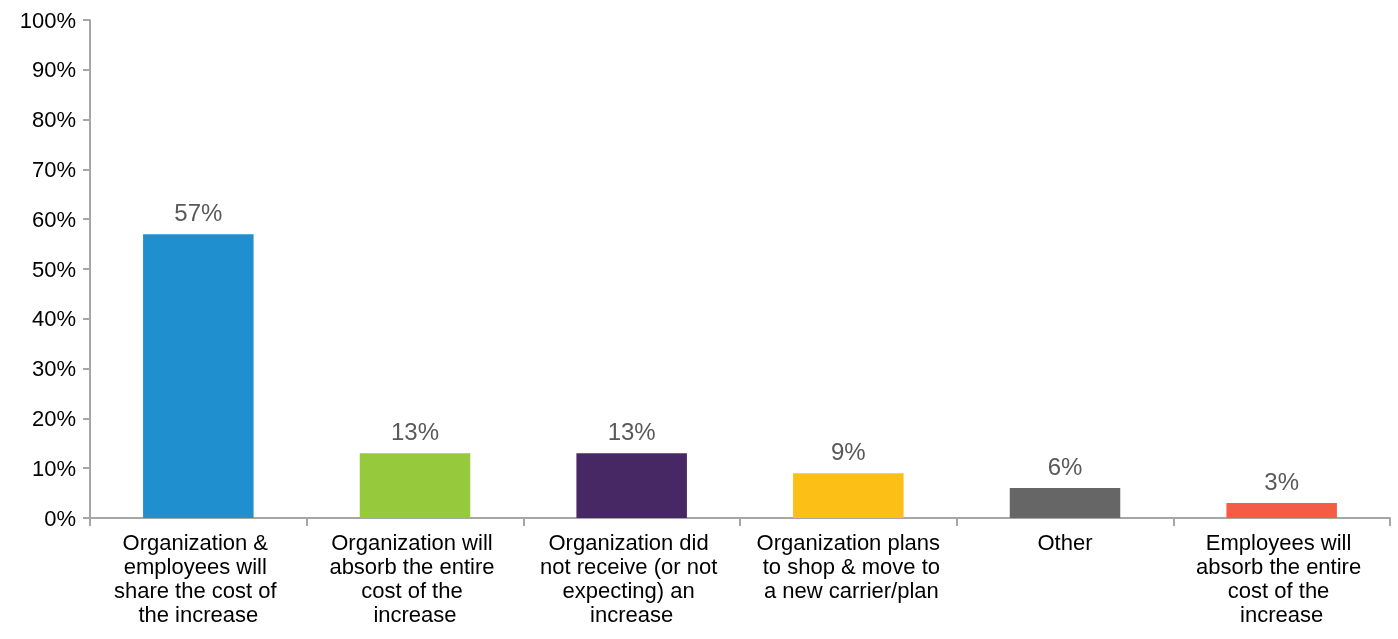 This screenshot has width=1398, height=639. I want to click on y-tick-label: 90%, so click(53, 70).